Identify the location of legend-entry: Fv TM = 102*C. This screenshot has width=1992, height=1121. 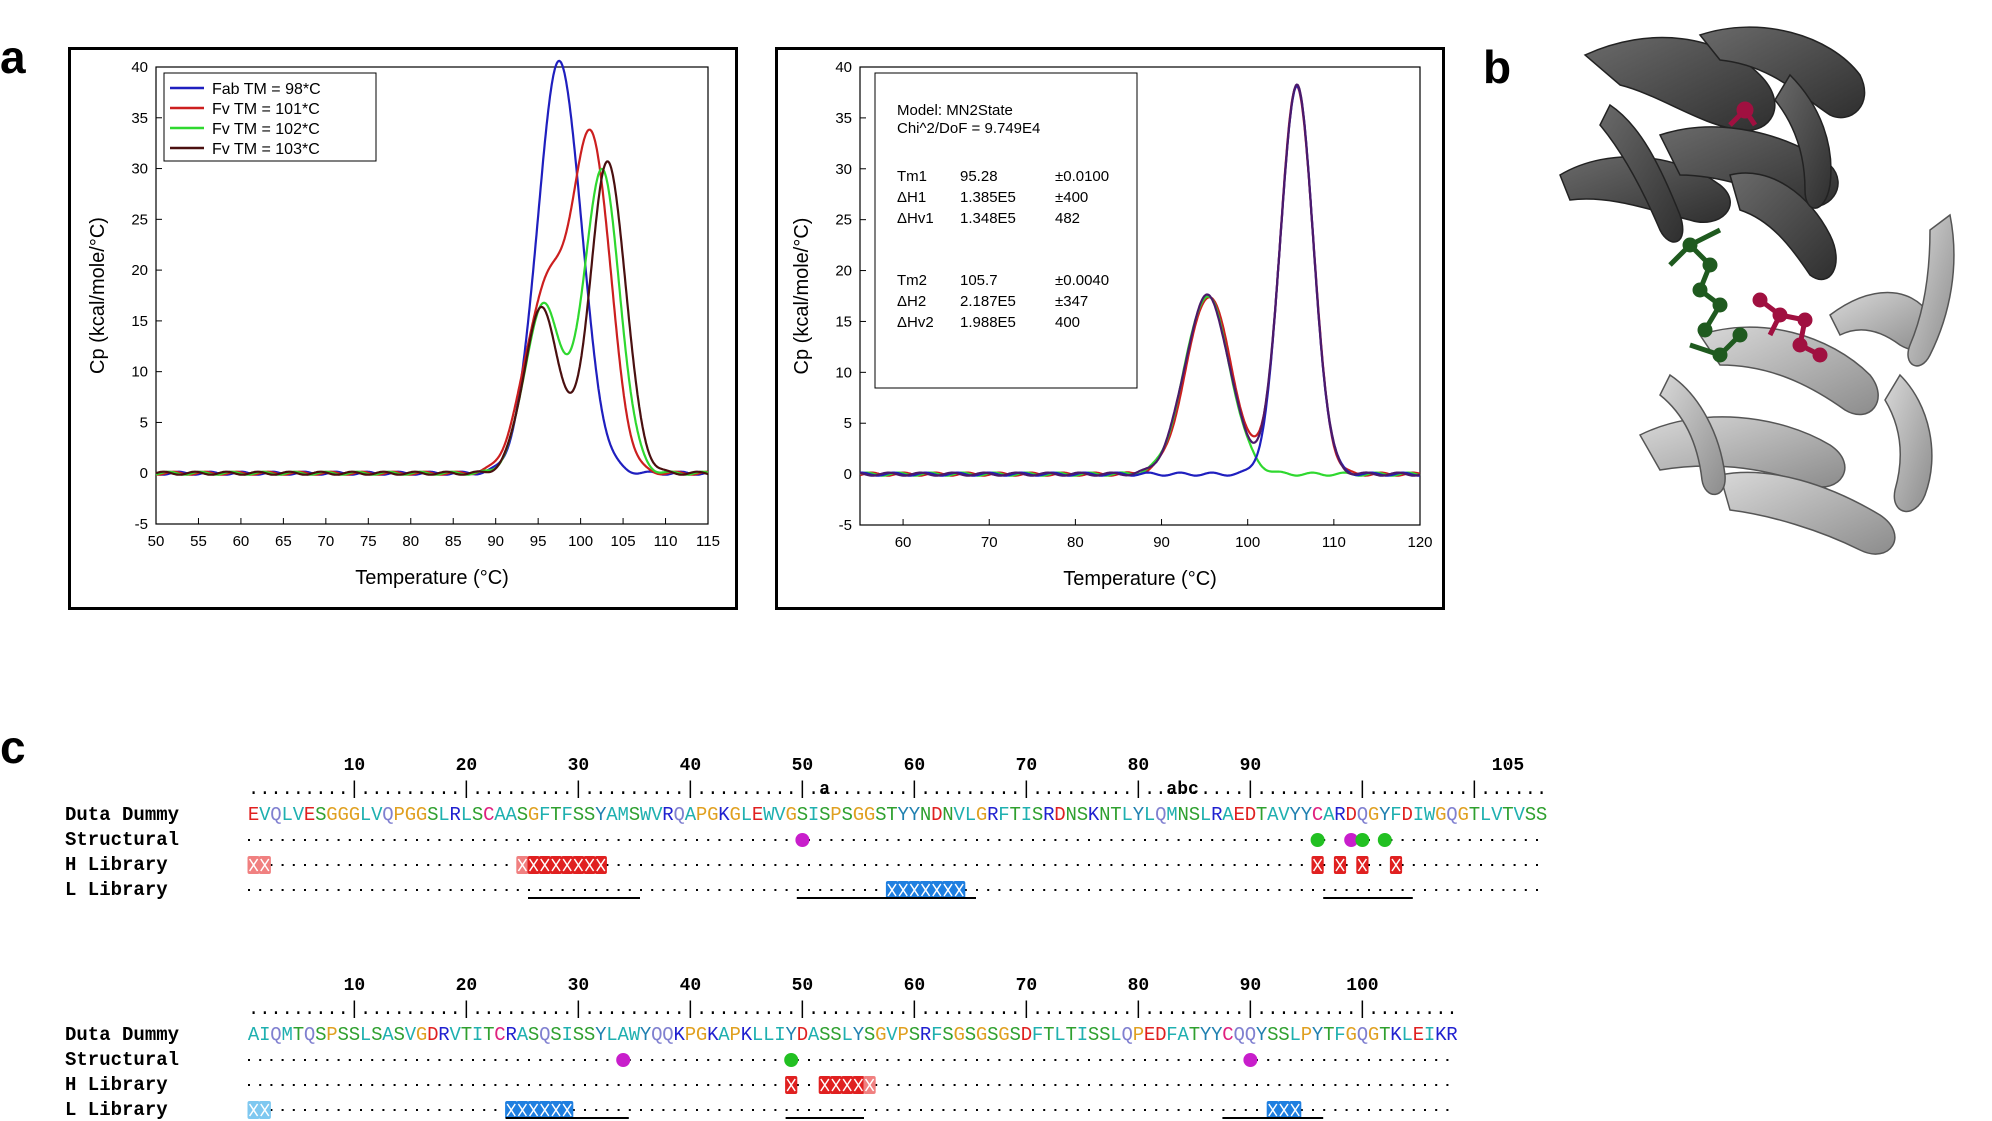
(266, 129).